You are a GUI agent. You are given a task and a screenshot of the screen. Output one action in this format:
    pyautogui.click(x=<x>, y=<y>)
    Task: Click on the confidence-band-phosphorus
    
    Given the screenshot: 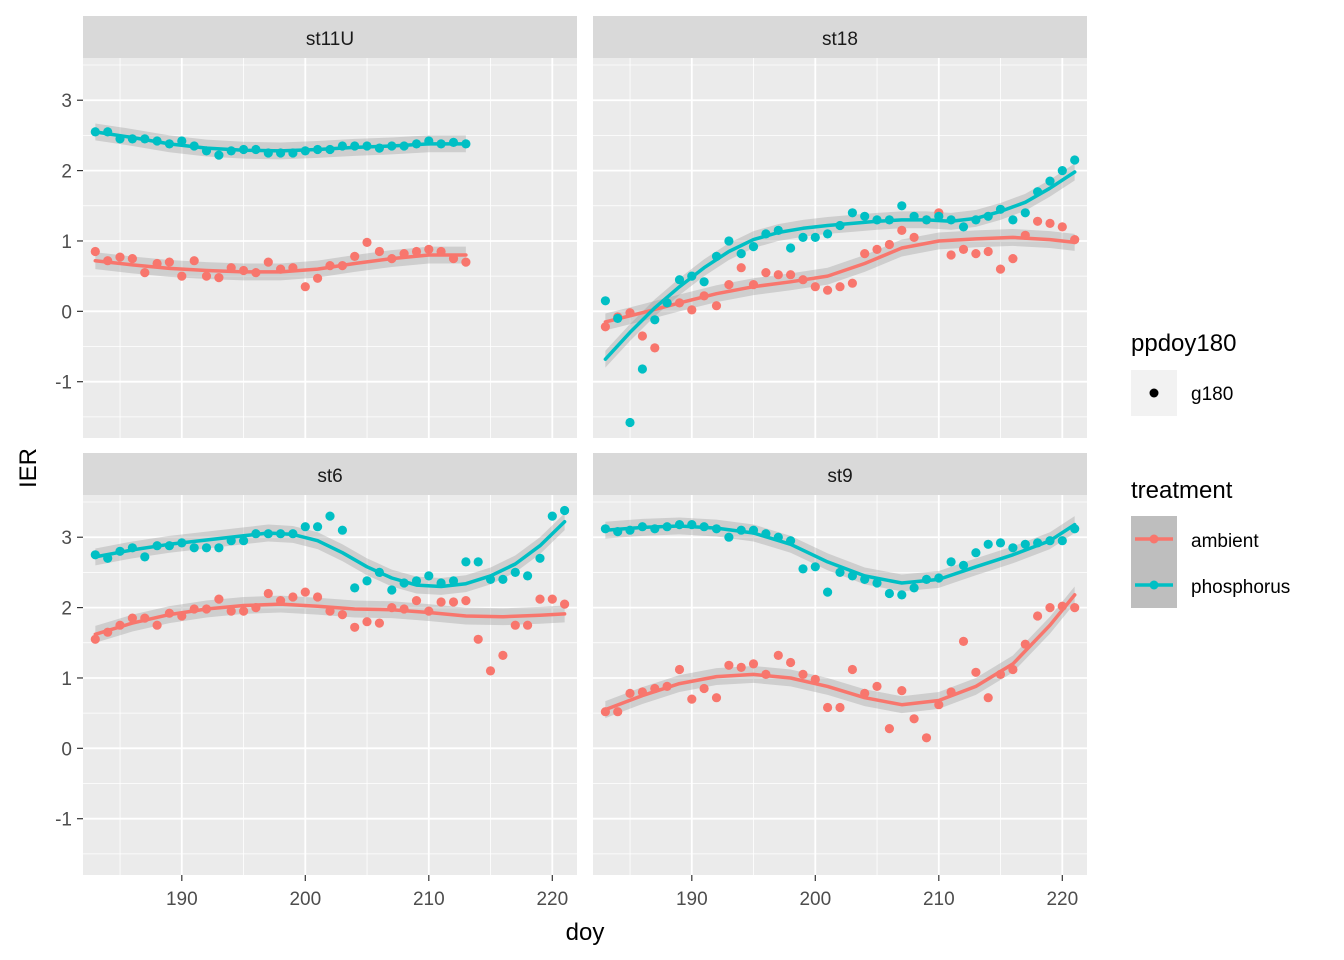 What is the action you would take?
    pyautogui.click(x=280, y=141)
    